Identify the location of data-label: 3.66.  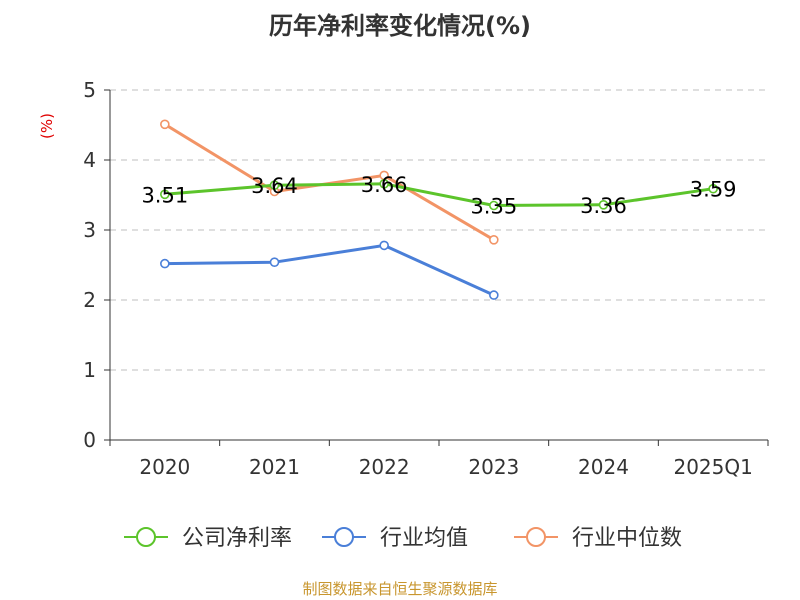
(384, 185).